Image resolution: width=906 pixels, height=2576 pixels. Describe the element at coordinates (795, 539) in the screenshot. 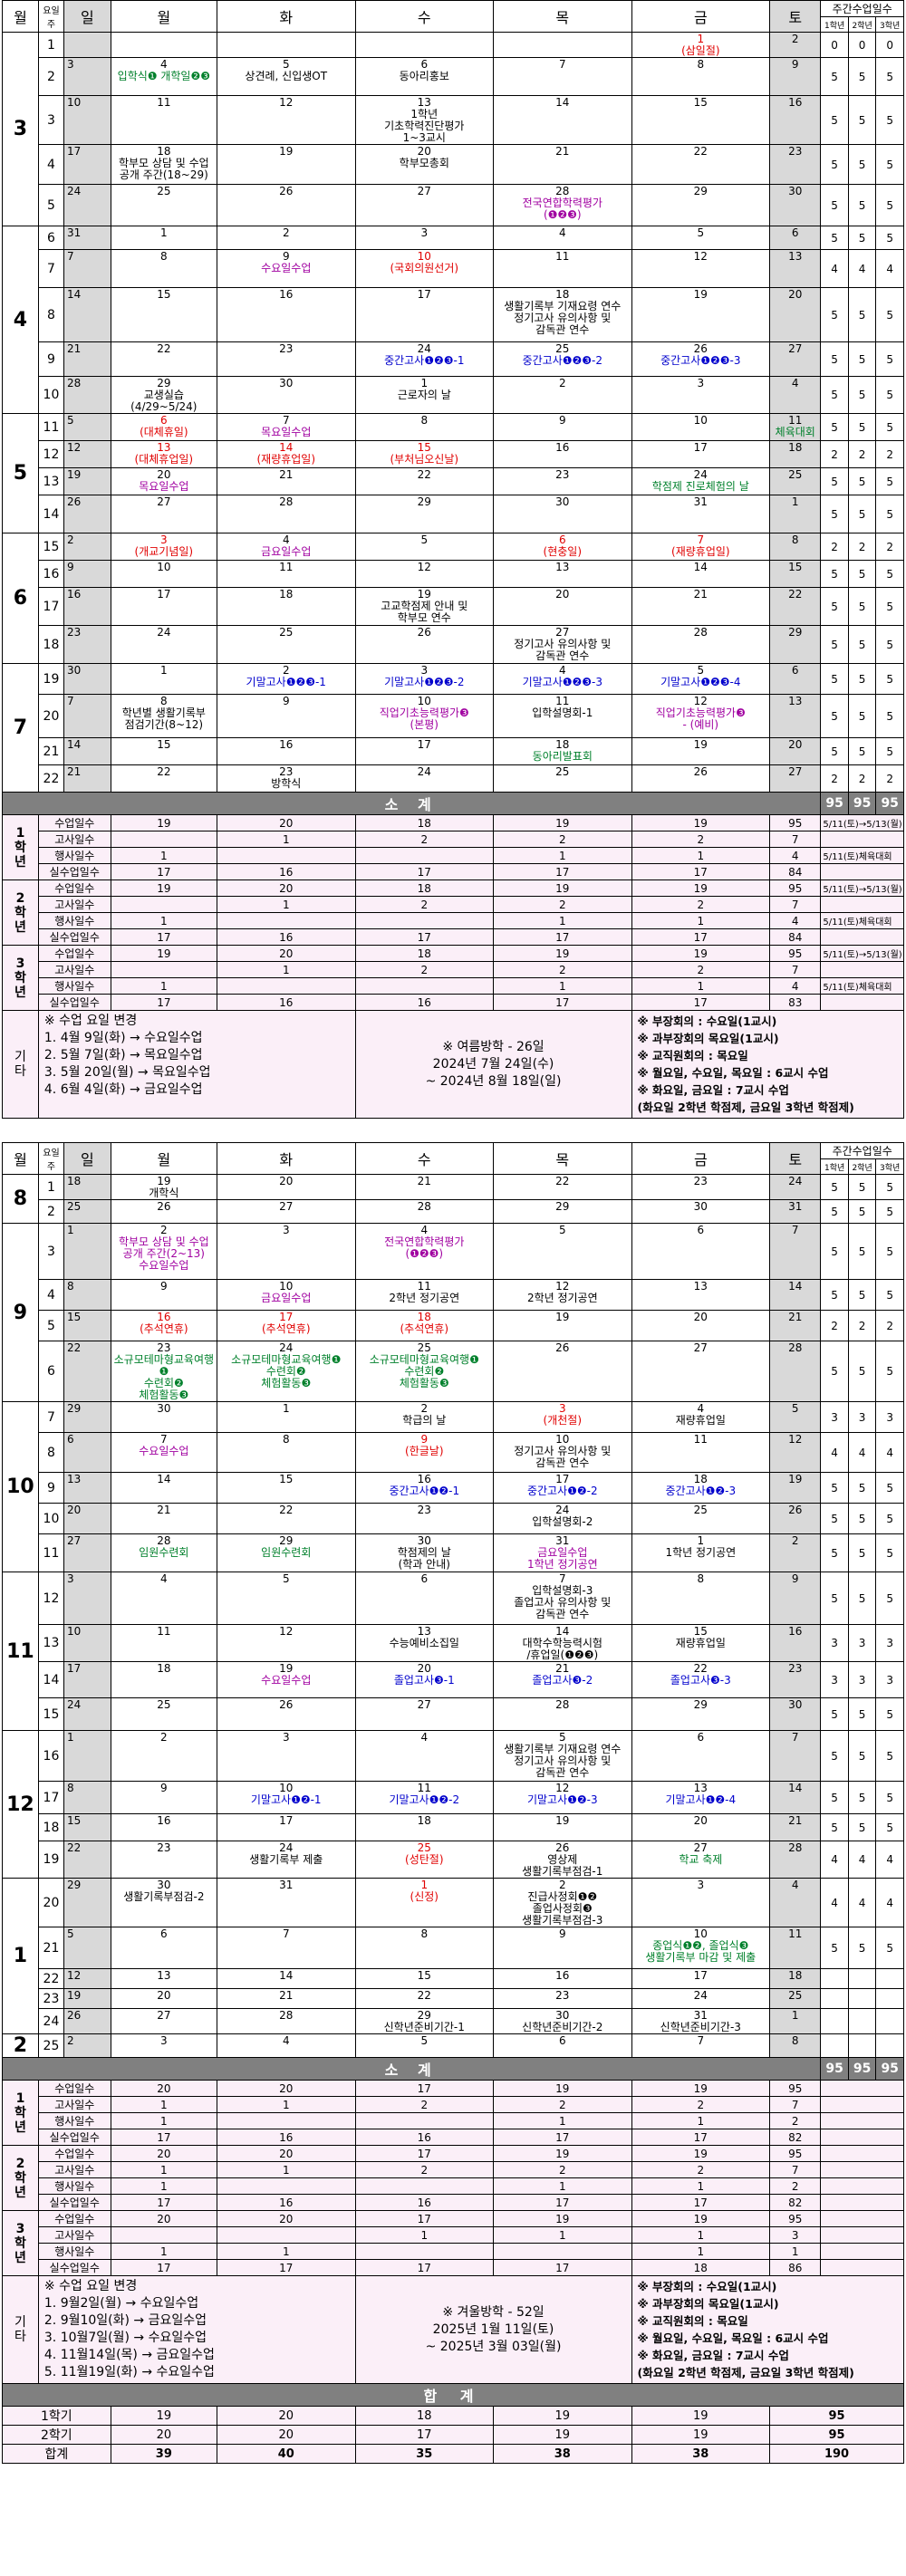

I see `date-number: 8` at that location.